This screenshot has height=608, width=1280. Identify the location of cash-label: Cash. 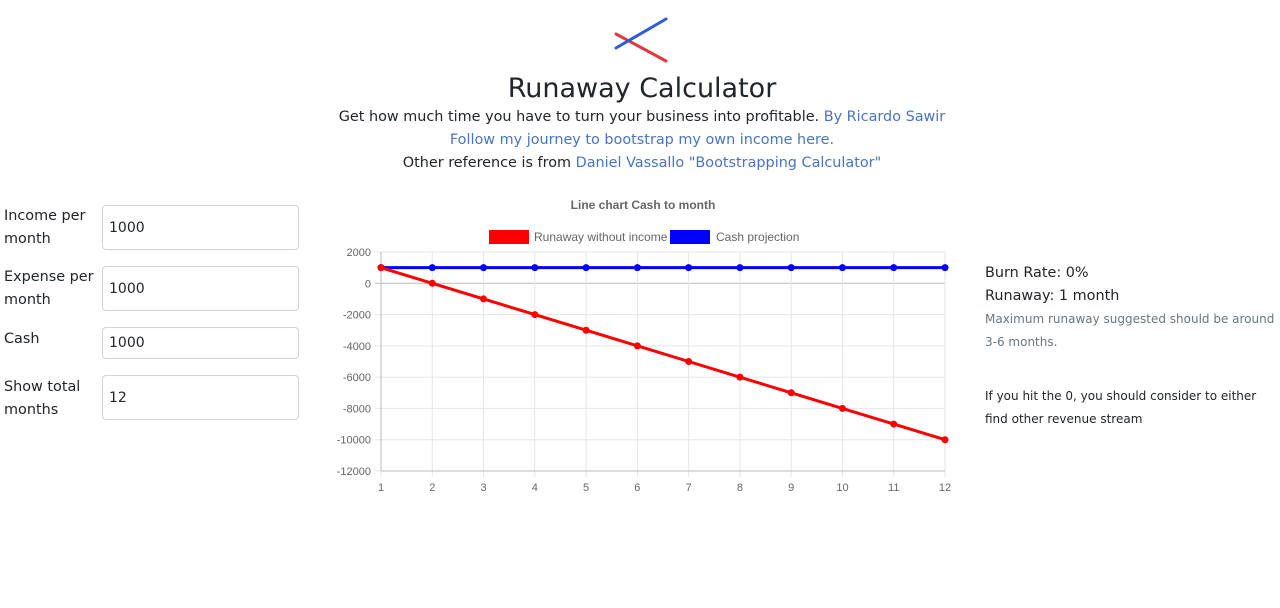
(22, 339).